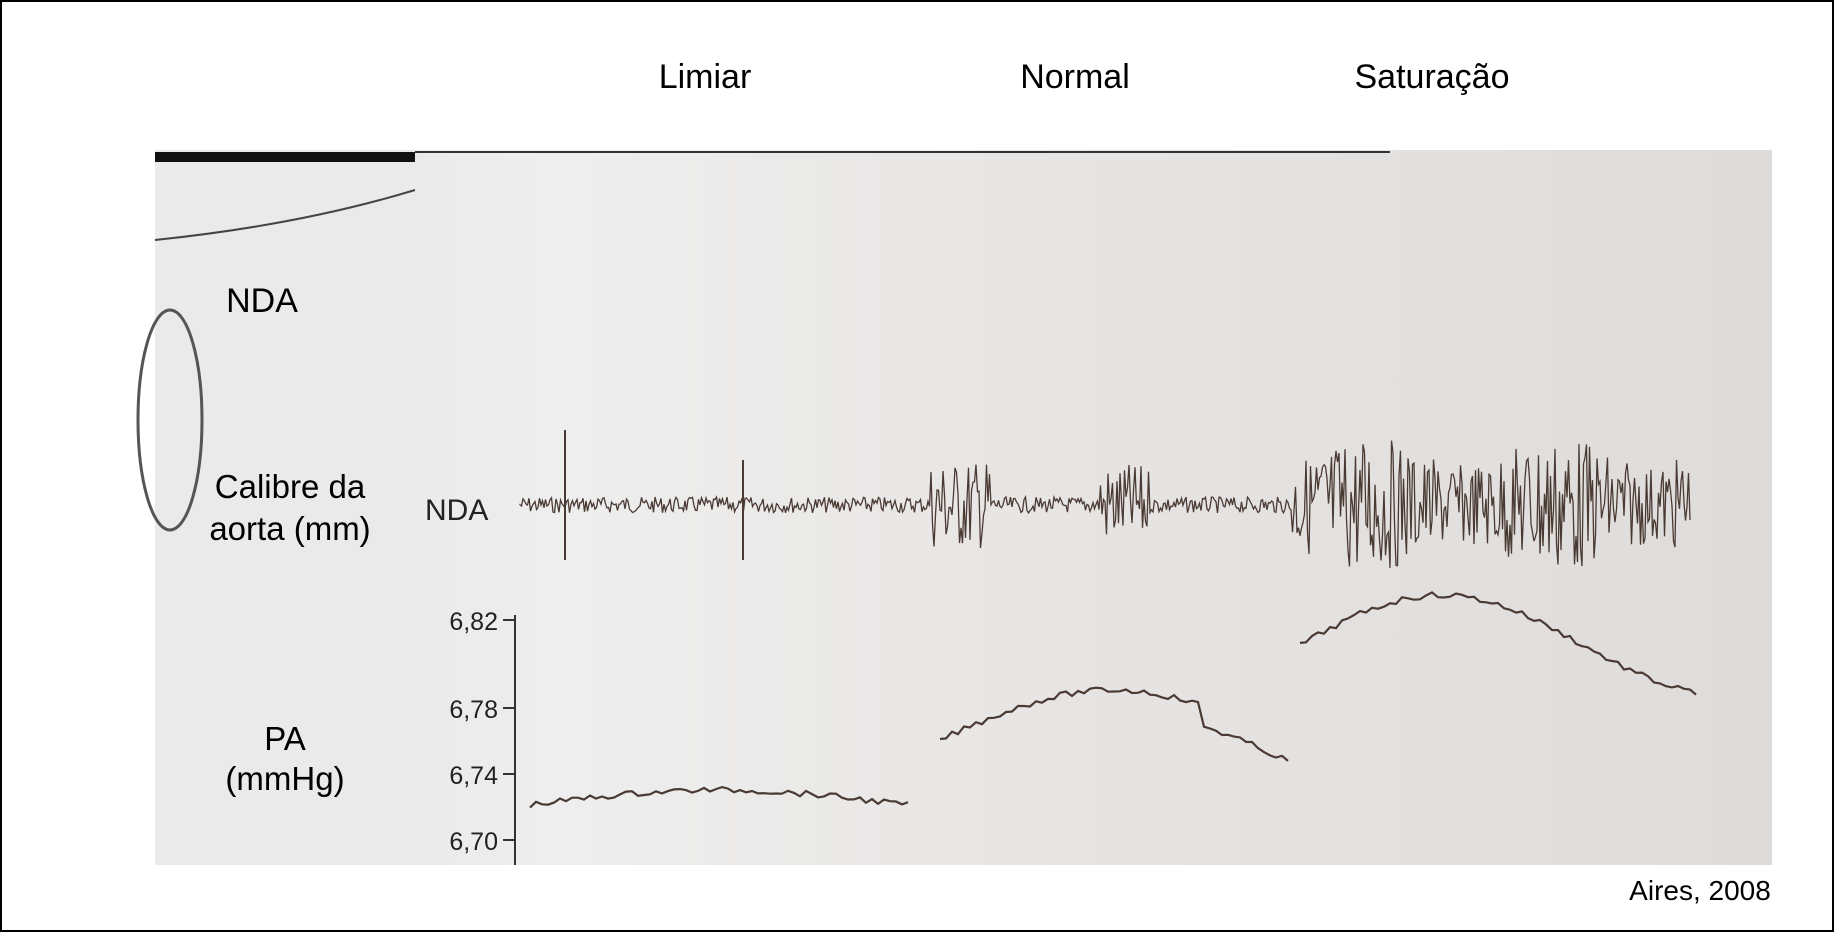  Describe the element at coordinates (290, 486) in the screenshot. I see `row-label: Calibre da` at that location.